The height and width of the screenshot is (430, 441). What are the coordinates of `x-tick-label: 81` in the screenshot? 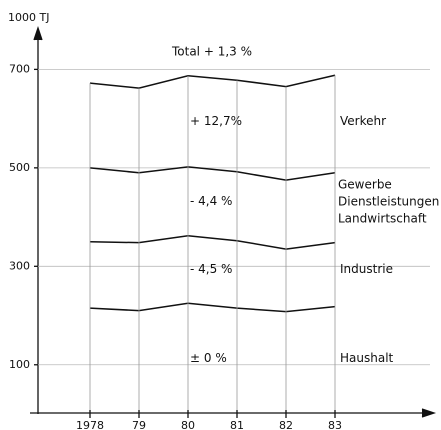 It's located at (237, 424).